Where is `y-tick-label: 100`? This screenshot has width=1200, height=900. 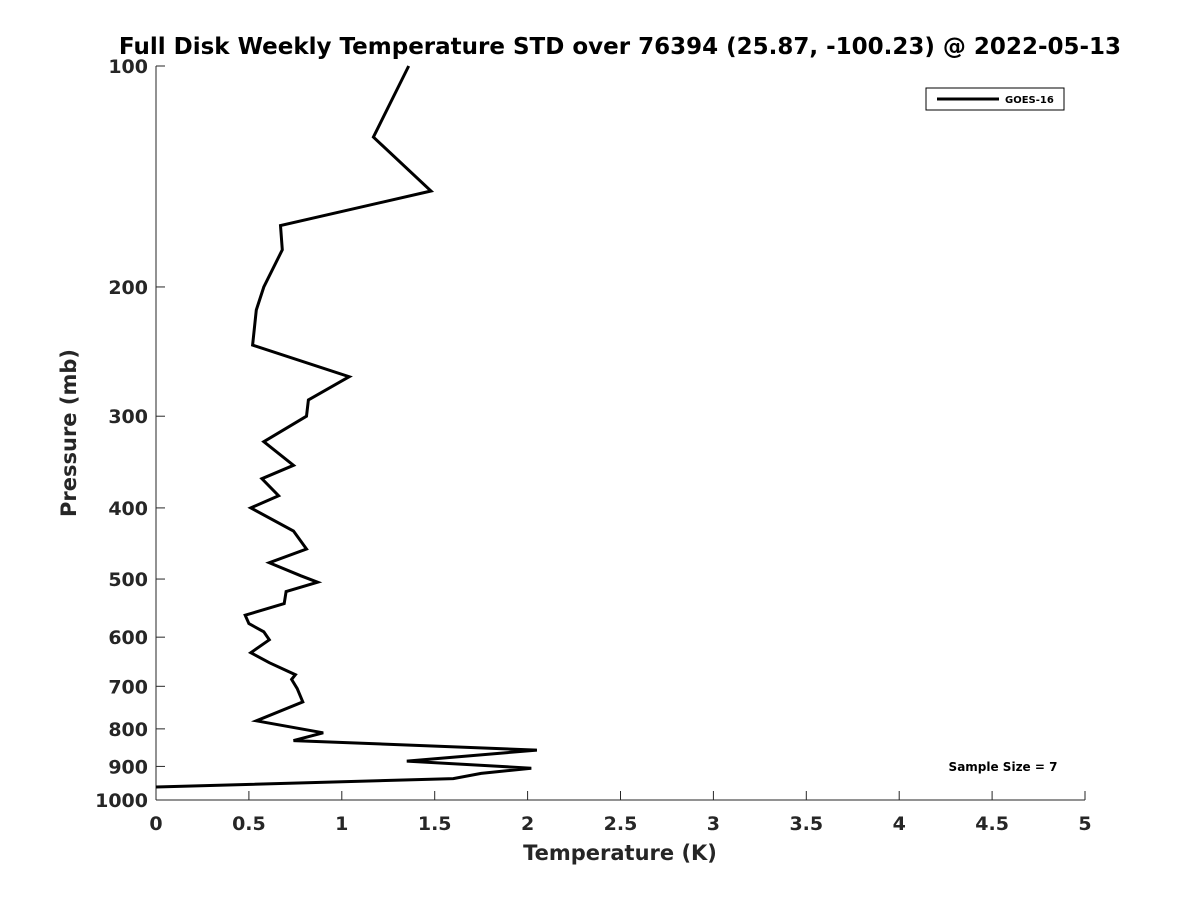 y-tick-label: 100 is located at coordinates (128, 67).